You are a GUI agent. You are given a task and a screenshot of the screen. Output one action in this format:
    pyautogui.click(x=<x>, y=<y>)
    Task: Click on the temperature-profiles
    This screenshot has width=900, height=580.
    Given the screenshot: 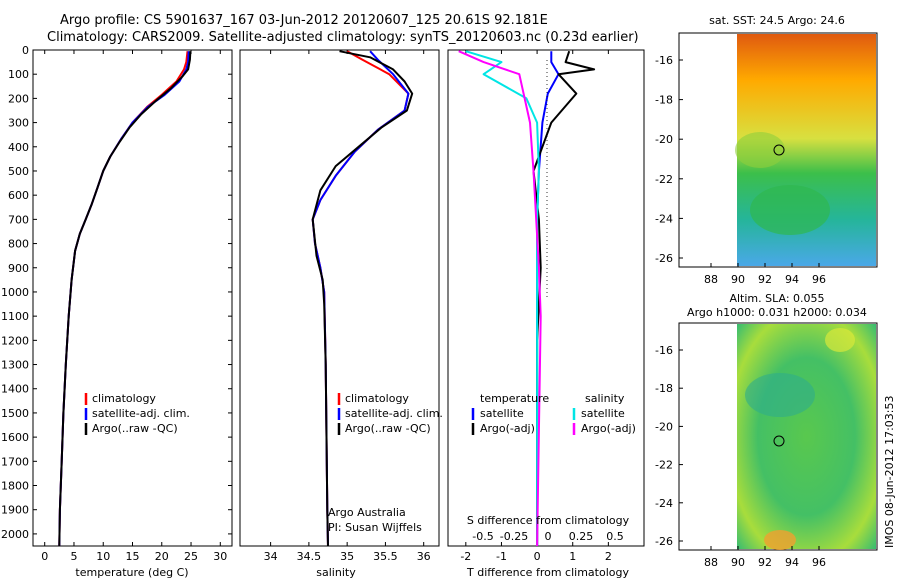 What is the action you would take?
    pyautogui.click(x=125, y=299)
    